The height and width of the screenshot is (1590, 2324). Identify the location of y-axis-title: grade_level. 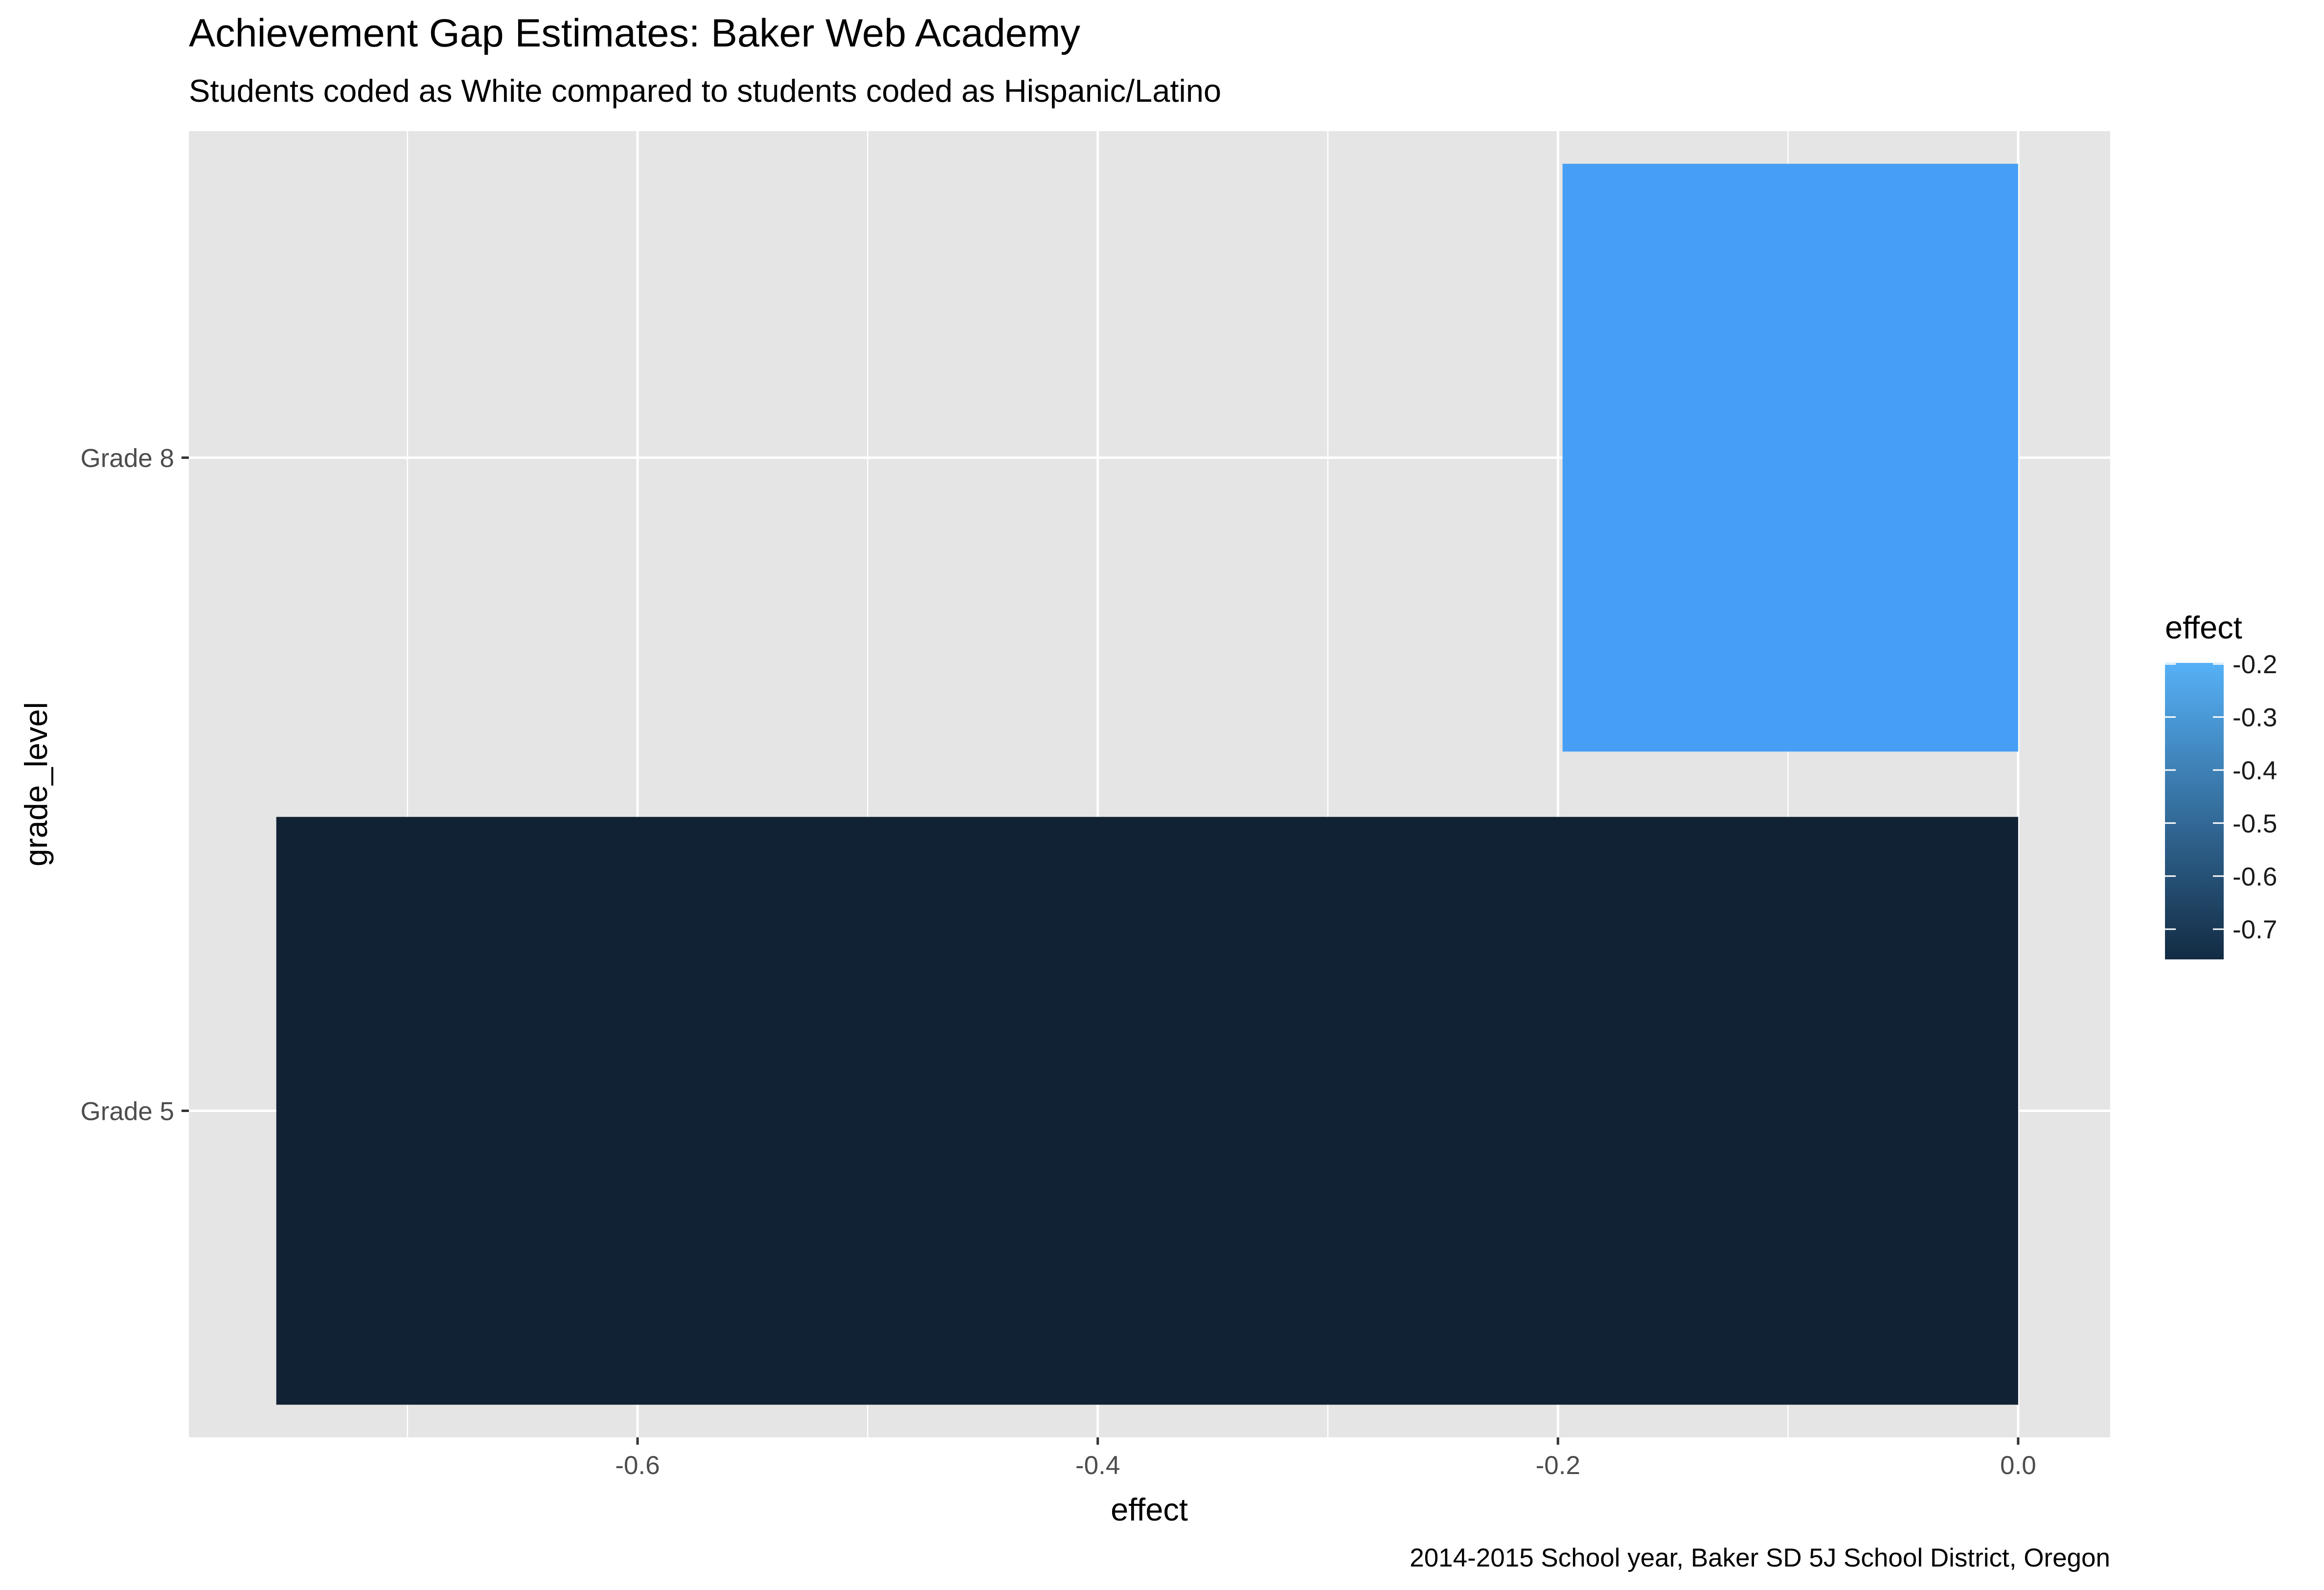
(36, 784).